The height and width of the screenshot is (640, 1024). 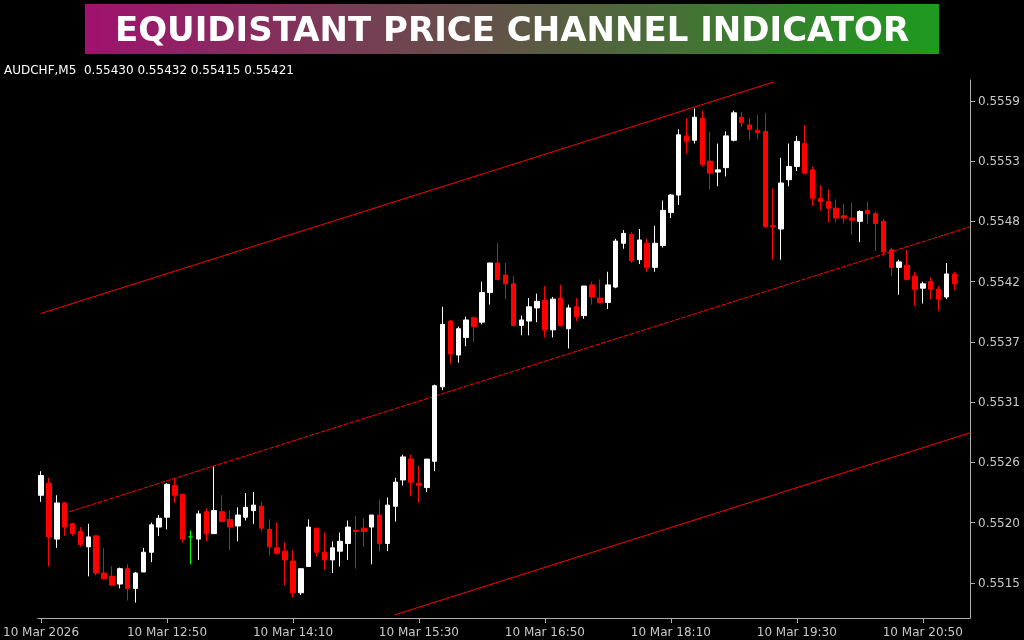 I want to click on chart-title: EQUIDISTANT PRICE CHANNEL INDICATOR, so click(x=512, y=29).